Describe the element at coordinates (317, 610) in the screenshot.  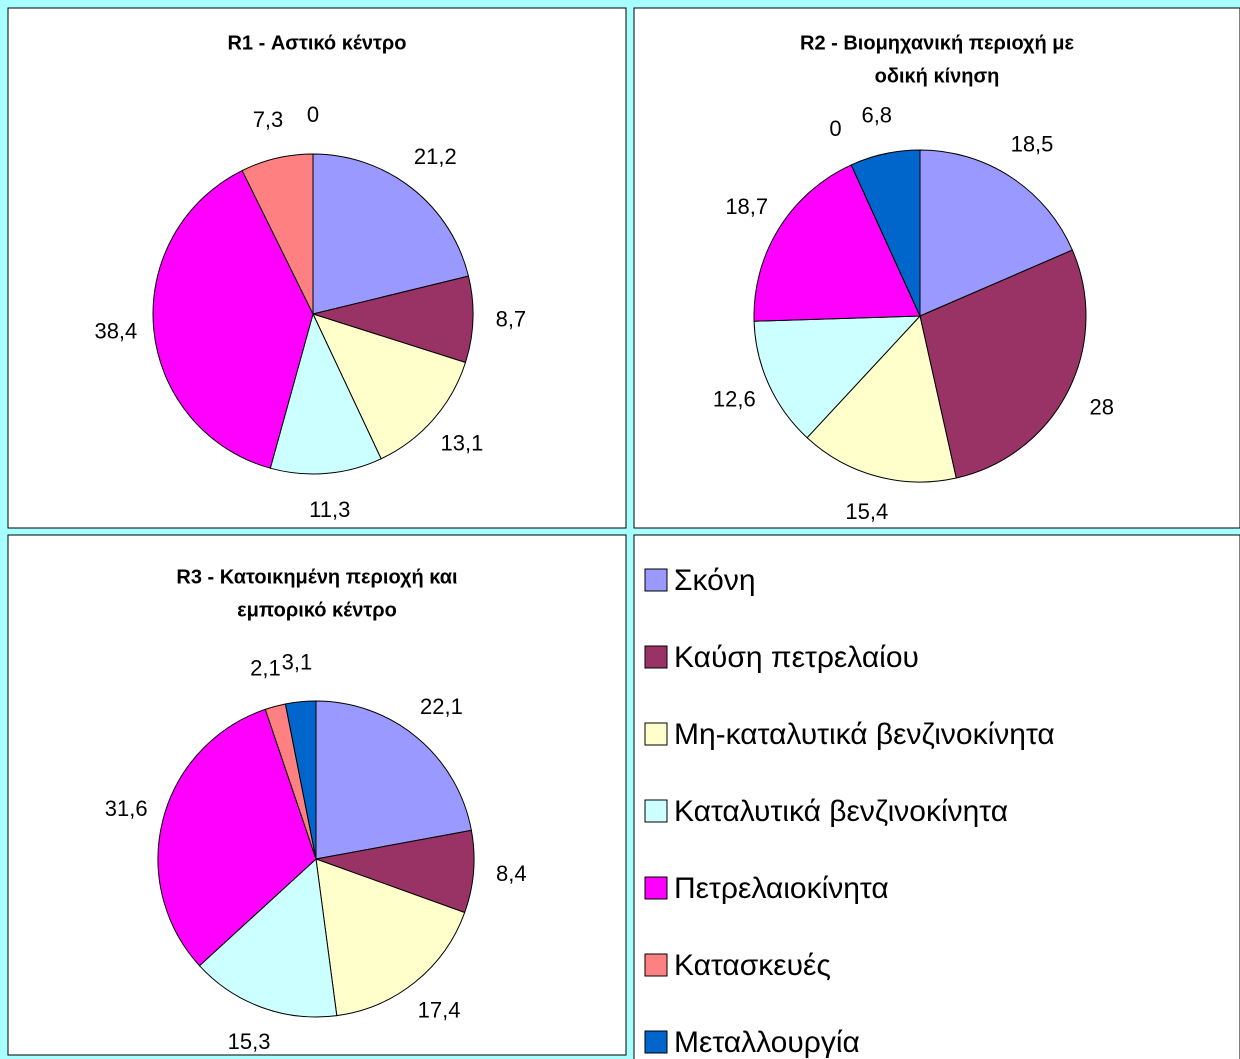
I see `chart-title: εμπορικό κέντρο` at that location.